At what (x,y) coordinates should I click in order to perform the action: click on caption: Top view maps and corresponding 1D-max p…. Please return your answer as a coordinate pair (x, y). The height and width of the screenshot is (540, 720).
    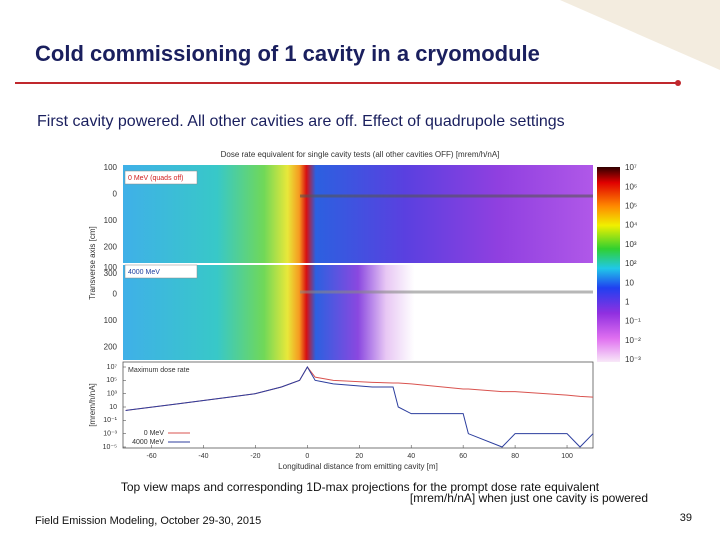
    Looking at the image, I should click on (360, 487).